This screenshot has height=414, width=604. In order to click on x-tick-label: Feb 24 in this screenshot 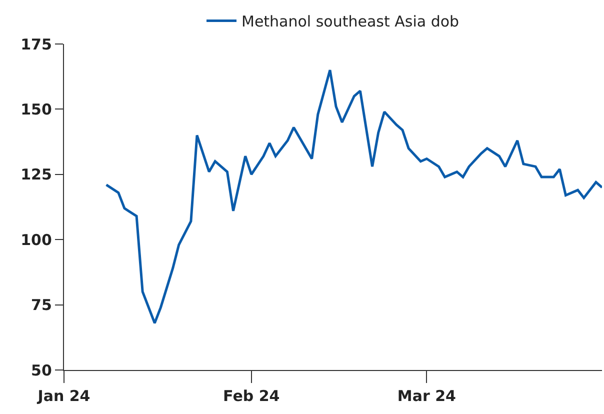, I will do `click(251, 396)`.